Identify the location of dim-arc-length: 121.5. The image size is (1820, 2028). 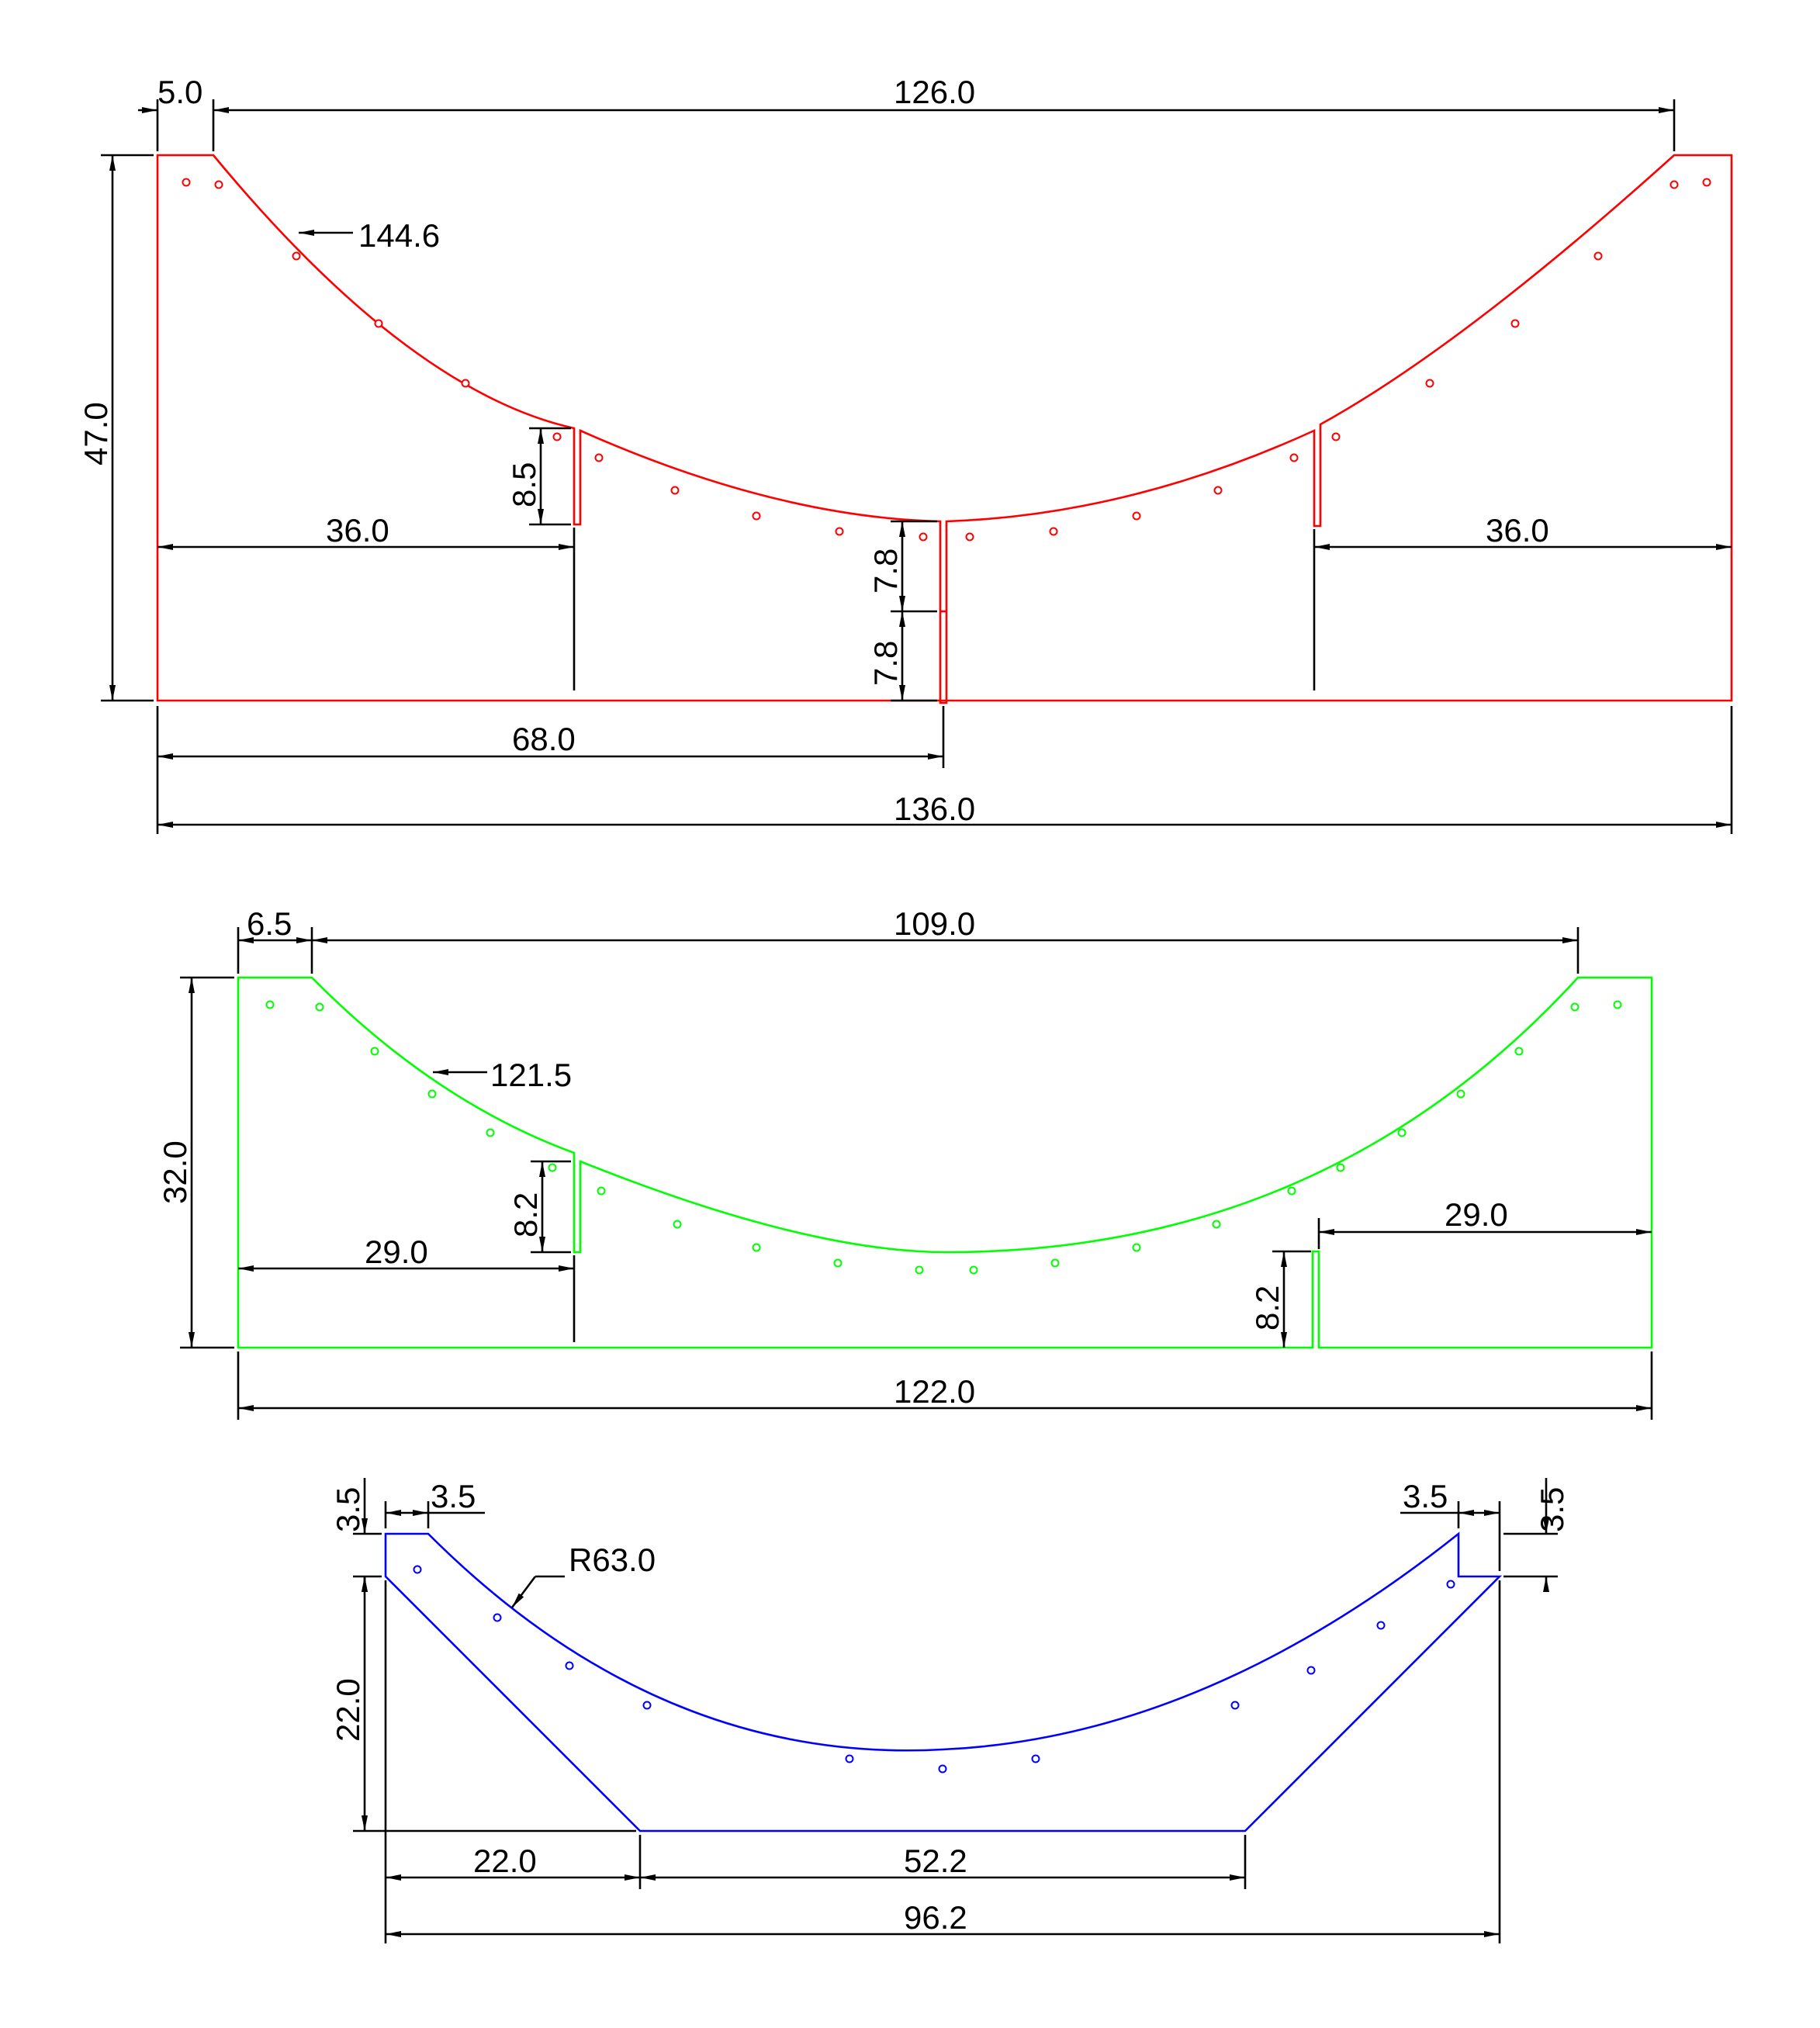
(531, 1075).